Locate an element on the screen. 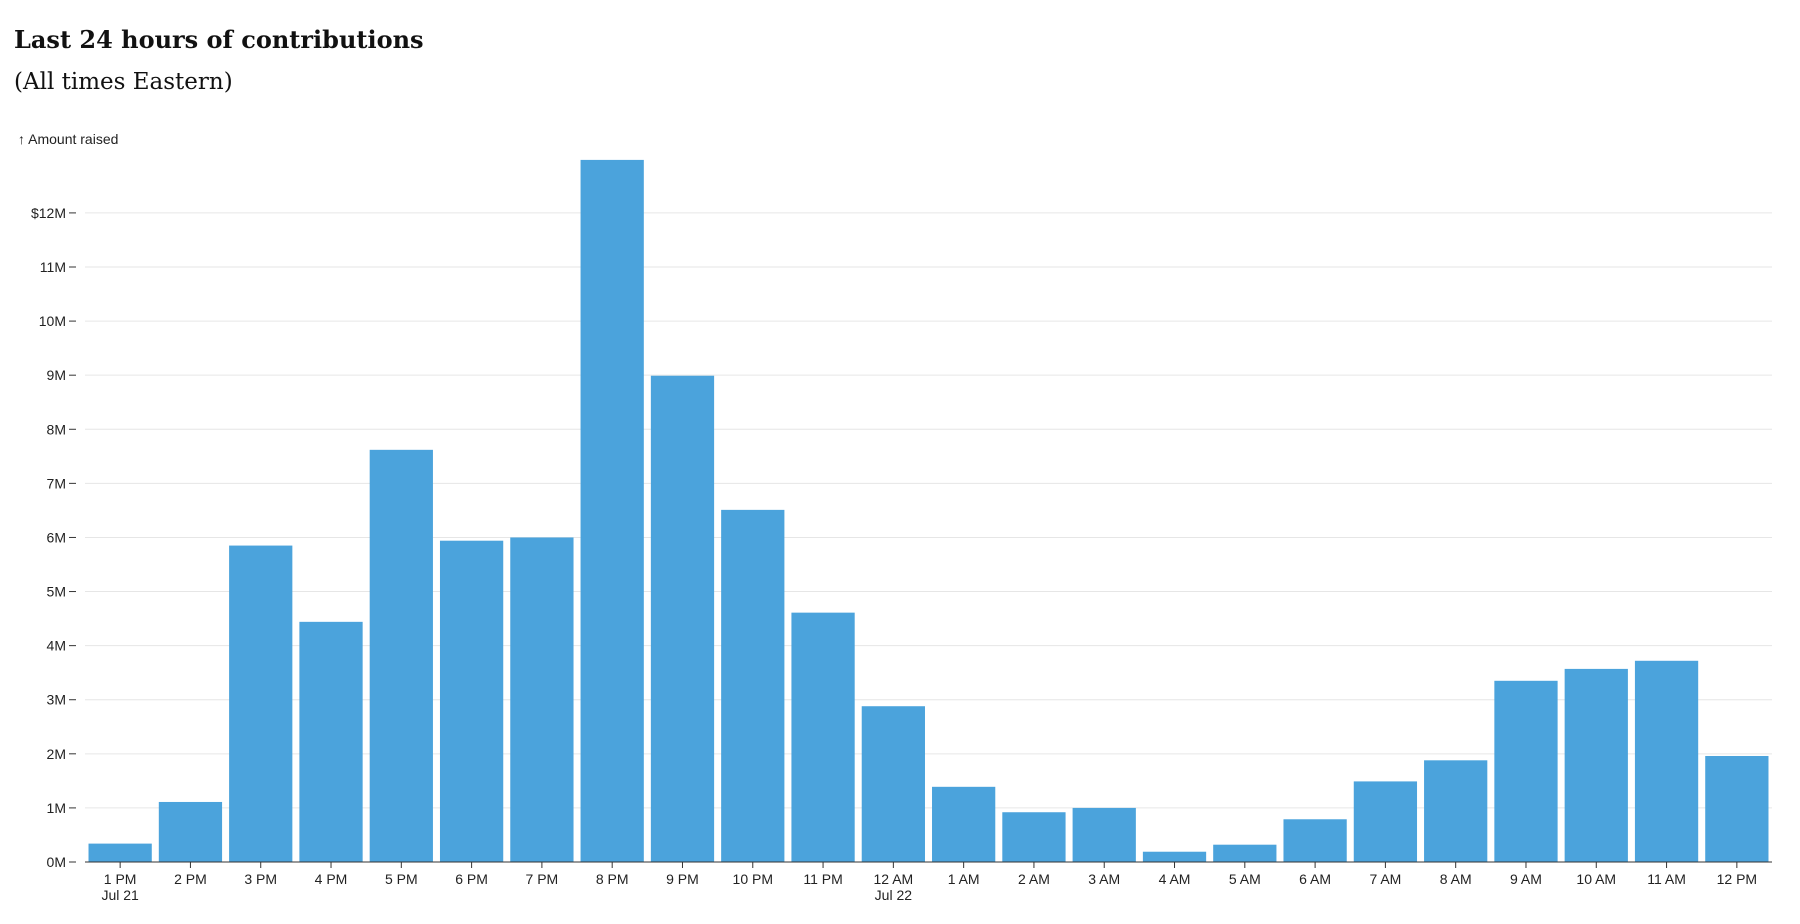 This screenshot has height=924, width=1800. y-tick-label: $12M is located at coordinates (48, 213).